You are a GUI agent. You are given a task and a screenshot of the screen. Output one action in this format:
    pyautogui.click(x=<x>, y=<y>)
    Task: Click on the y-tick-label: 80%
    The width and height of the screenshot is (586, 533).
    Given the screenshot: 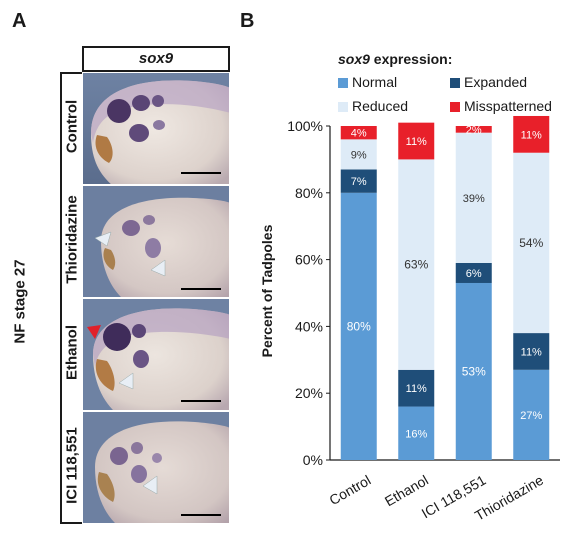 What is the action you would take?
    pyautogui.click(x=309, y=193)
    